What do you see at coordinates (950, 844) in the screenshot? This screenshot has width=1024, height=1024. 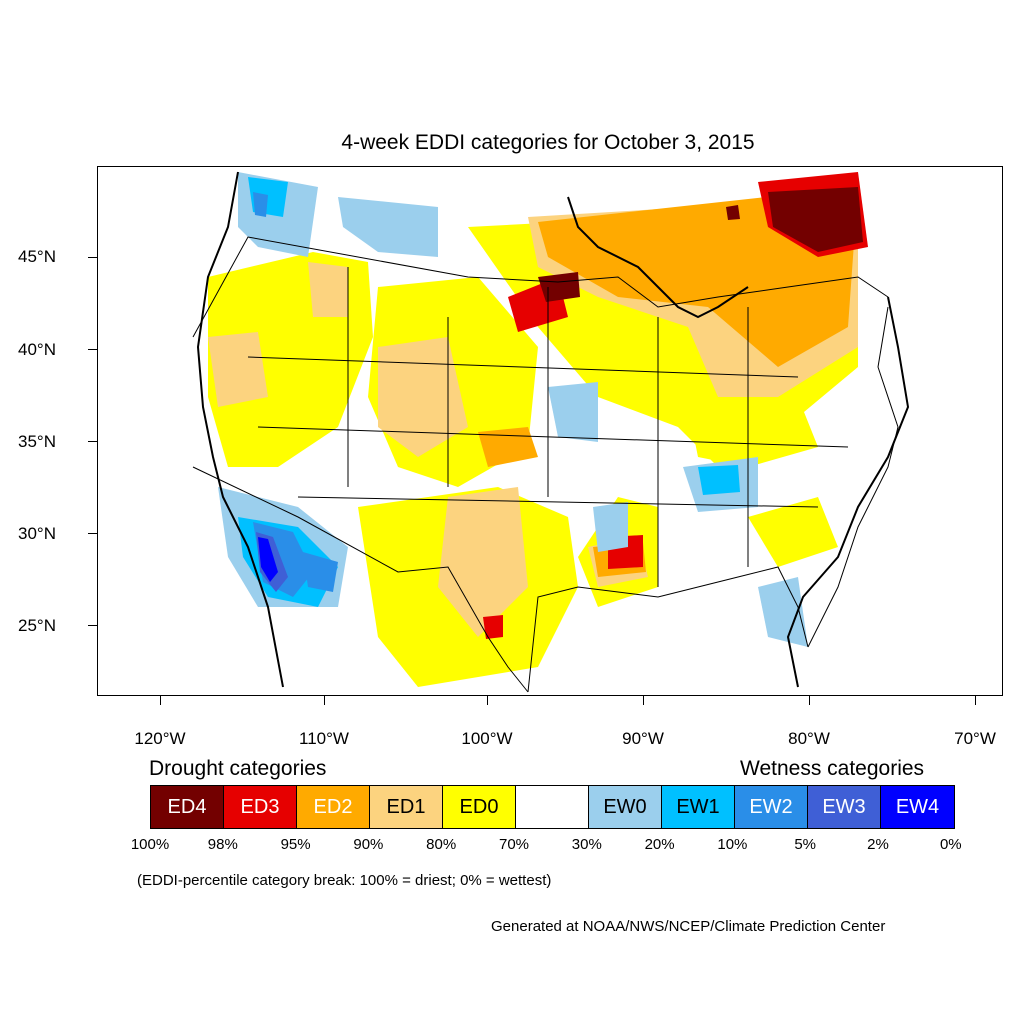 I see `percent-break-label: 0%` at bounding box center [950, 844].